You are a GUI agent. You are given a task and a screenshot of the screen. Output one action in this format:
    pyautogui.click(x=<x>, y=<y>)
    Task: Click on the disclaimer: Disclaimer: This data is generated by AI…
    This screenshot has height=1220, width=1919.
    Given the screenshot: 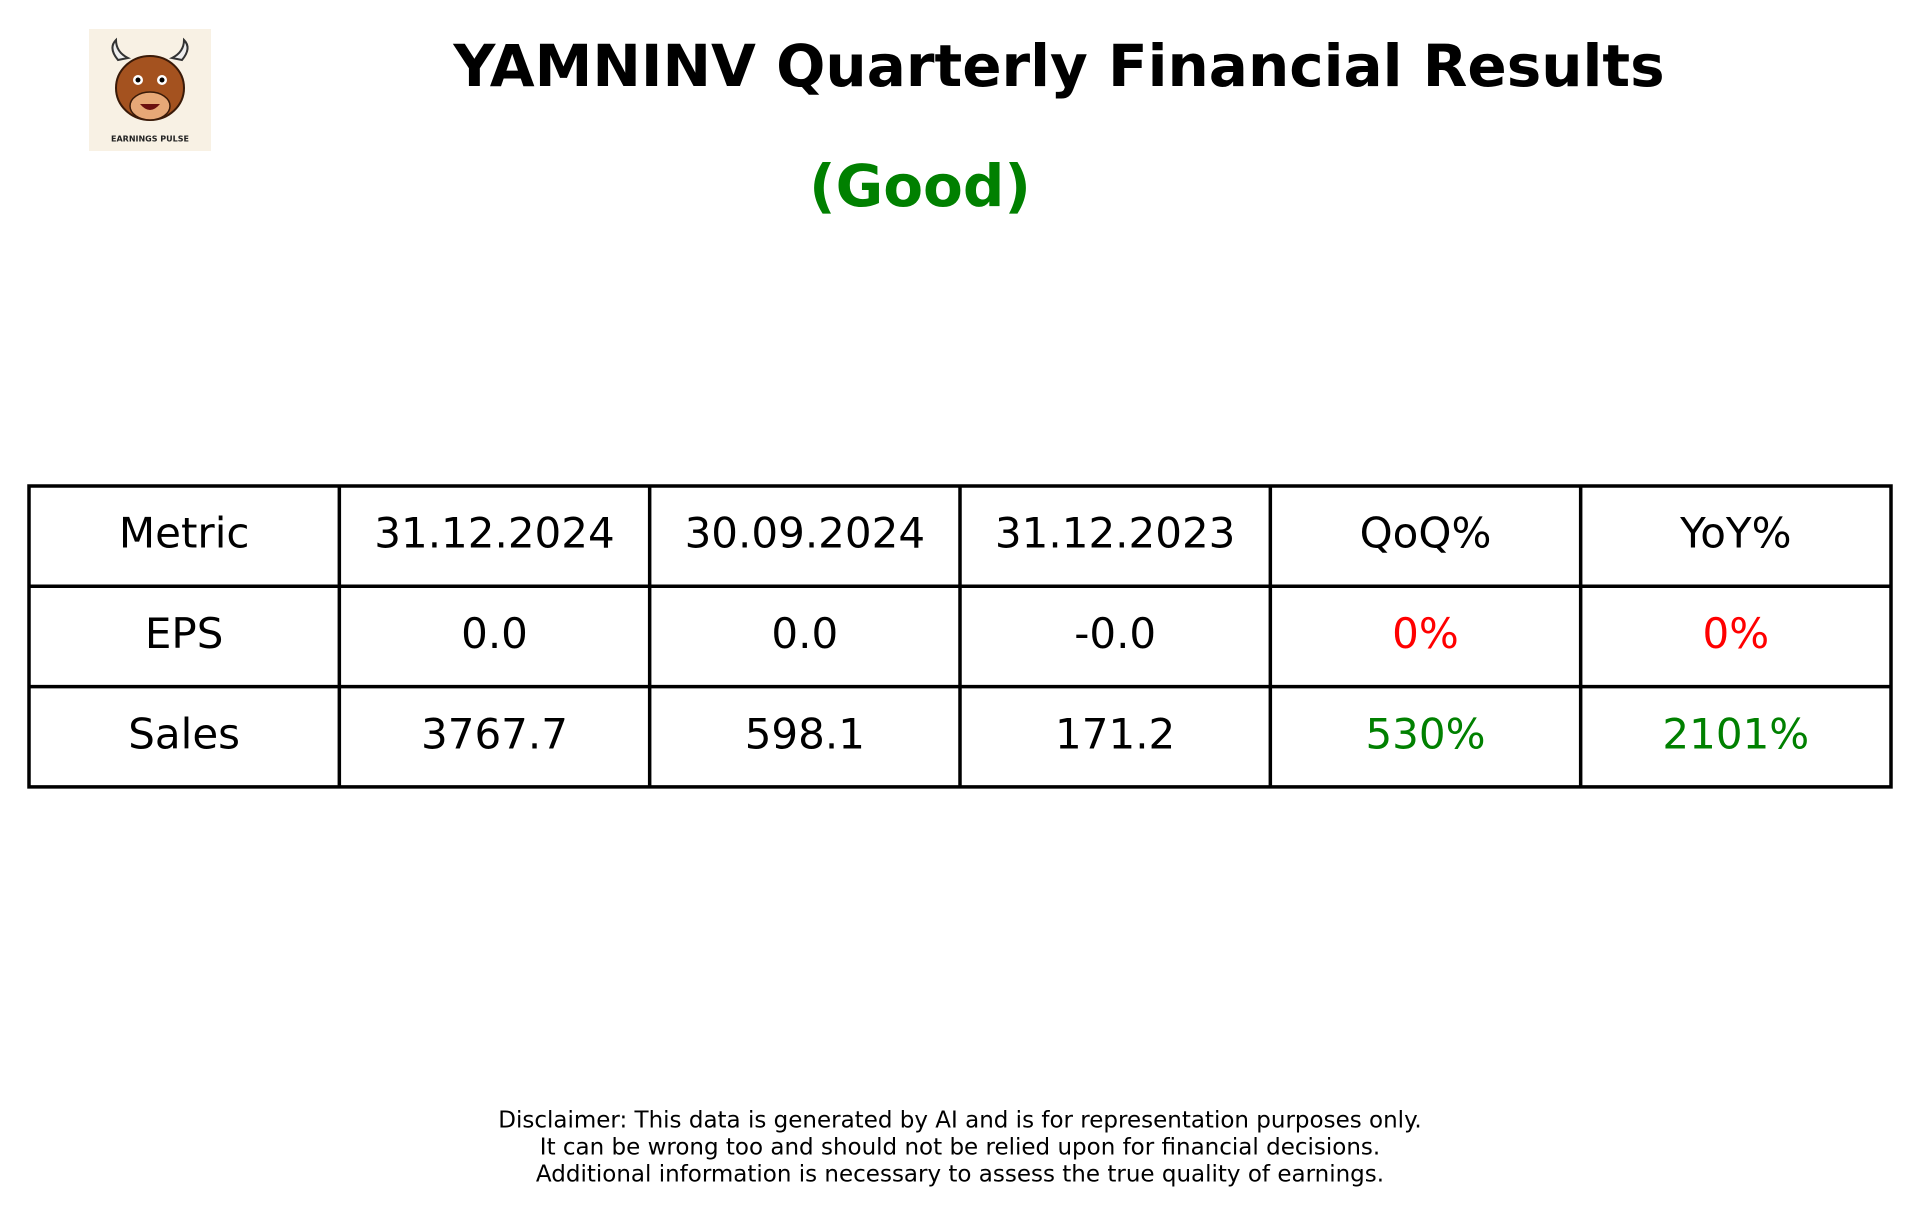 What is the action you would take?
    pyautogui.click(x=959, y=1148)
    